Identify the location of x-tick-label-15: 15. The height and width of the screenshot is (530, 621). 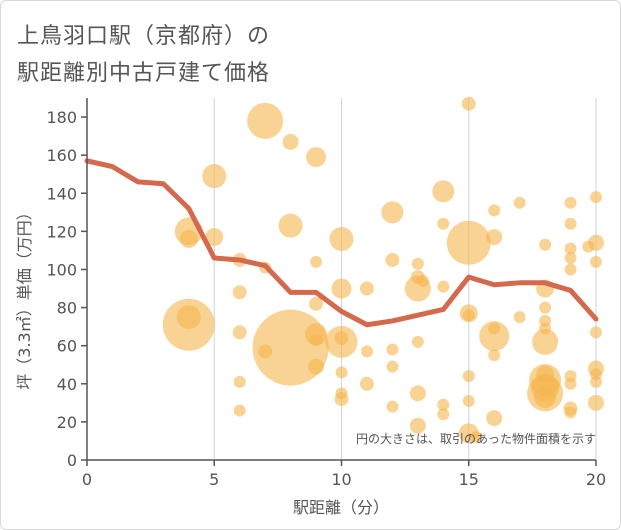
(469, 479).